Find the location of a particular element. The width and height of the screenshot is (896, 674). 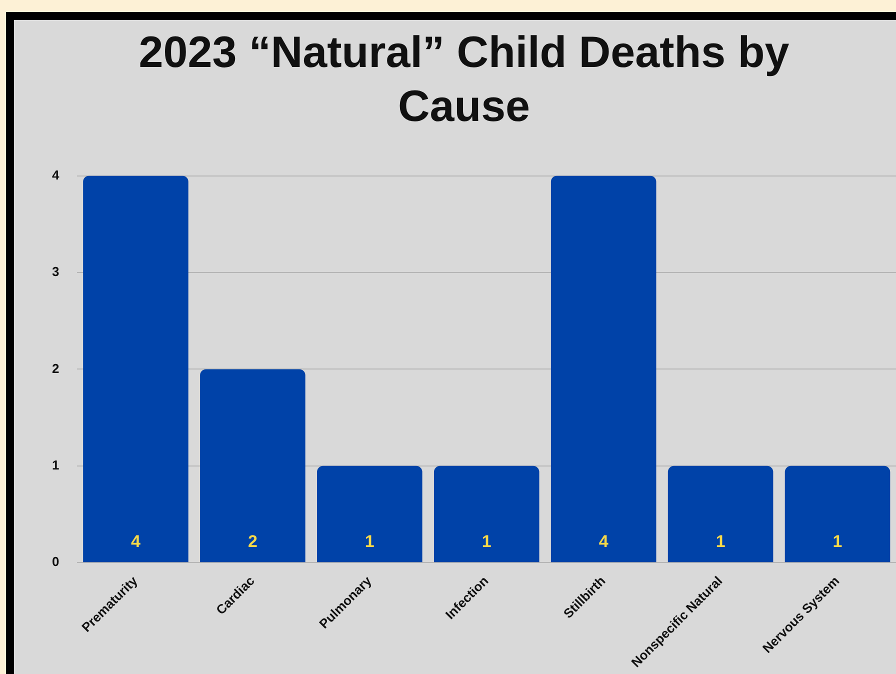

y-tick-label: 3 is located at coordinates (56, 272).